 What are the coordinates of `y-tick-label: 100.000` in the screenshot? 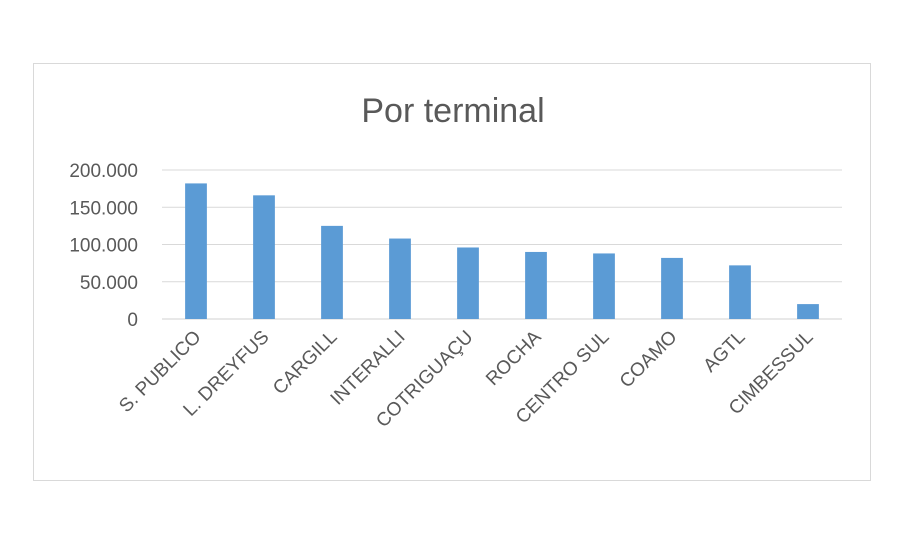 It's located at (103, 246).